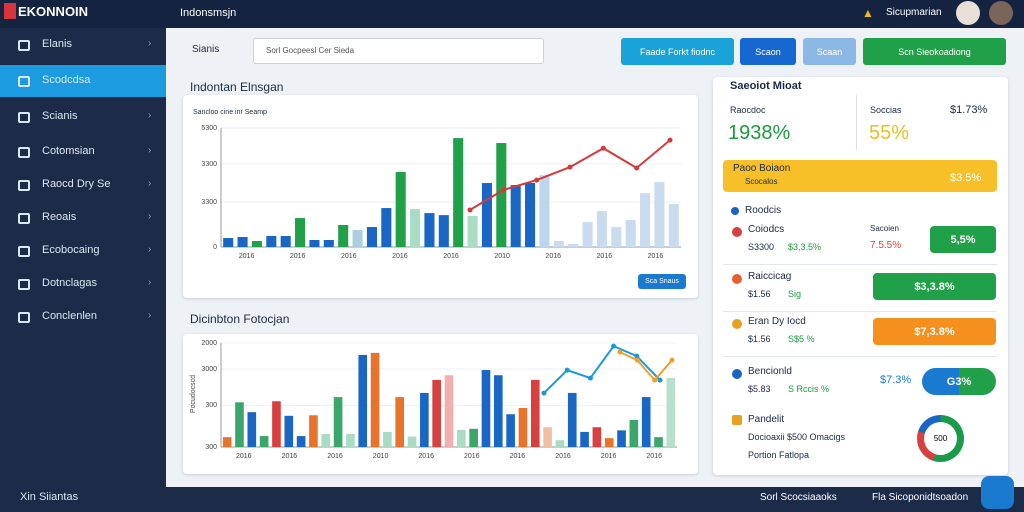 The height and width of the screenshot is (512, 1024). What do you see at coordinates (215, 247) in the screenshot?
I see `y-tick-label: 0` at bounding box center [215, 247].